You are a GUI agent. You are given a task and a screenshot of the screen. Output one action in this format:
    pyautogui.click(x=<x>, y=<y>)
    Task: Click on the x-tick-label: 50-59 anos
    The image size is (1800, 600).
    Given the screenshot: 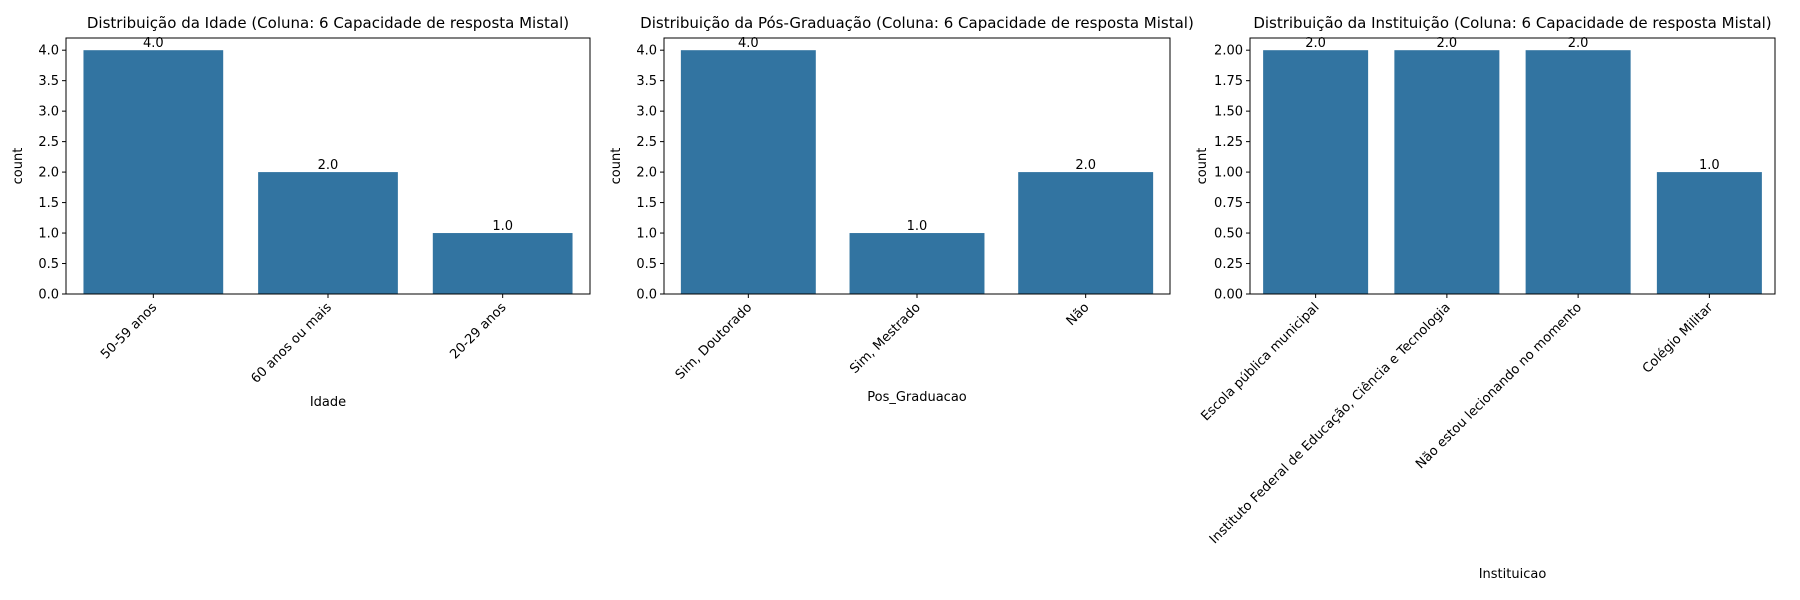 What is the action you would take?
    pyautogui.click(x=129, y=331)
    